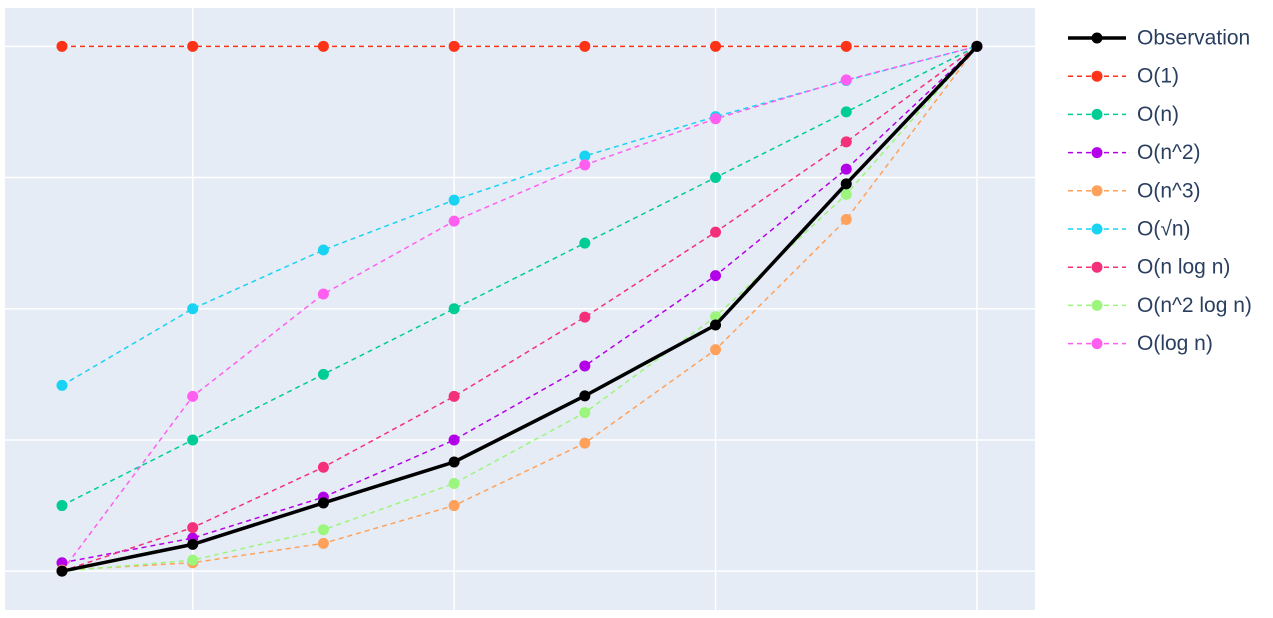  Describe the element at coordinates (1123, 76) in the screenshot. I see `legend-item: O(1)` at that location.